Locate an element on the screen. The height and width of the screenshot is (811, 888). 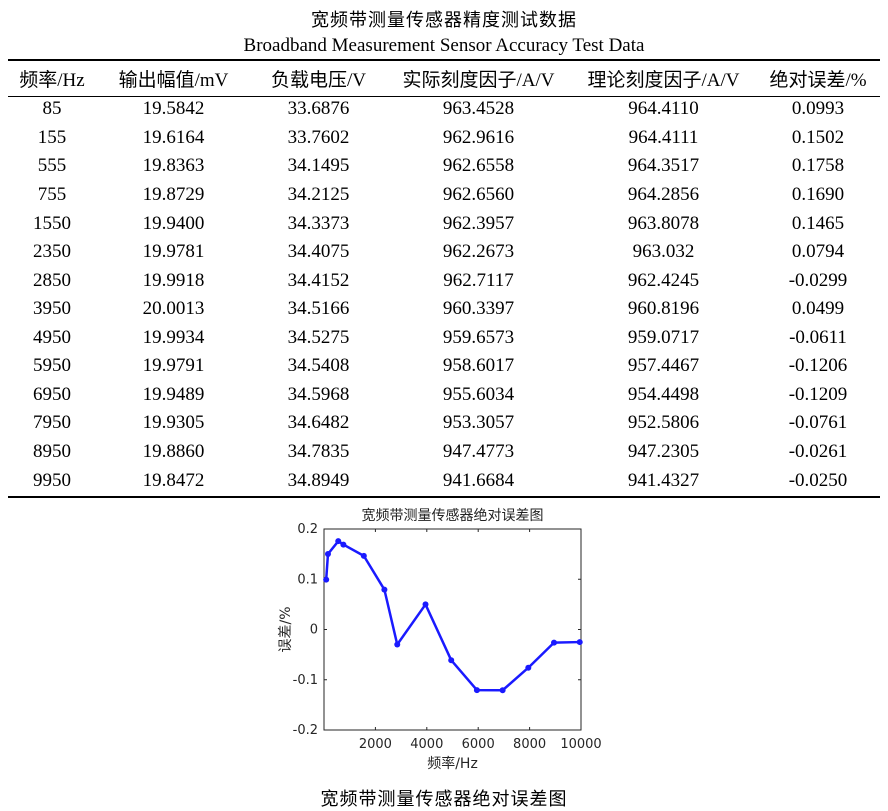
y-tick-label: -0.1 is located at coordinates (305, 680).